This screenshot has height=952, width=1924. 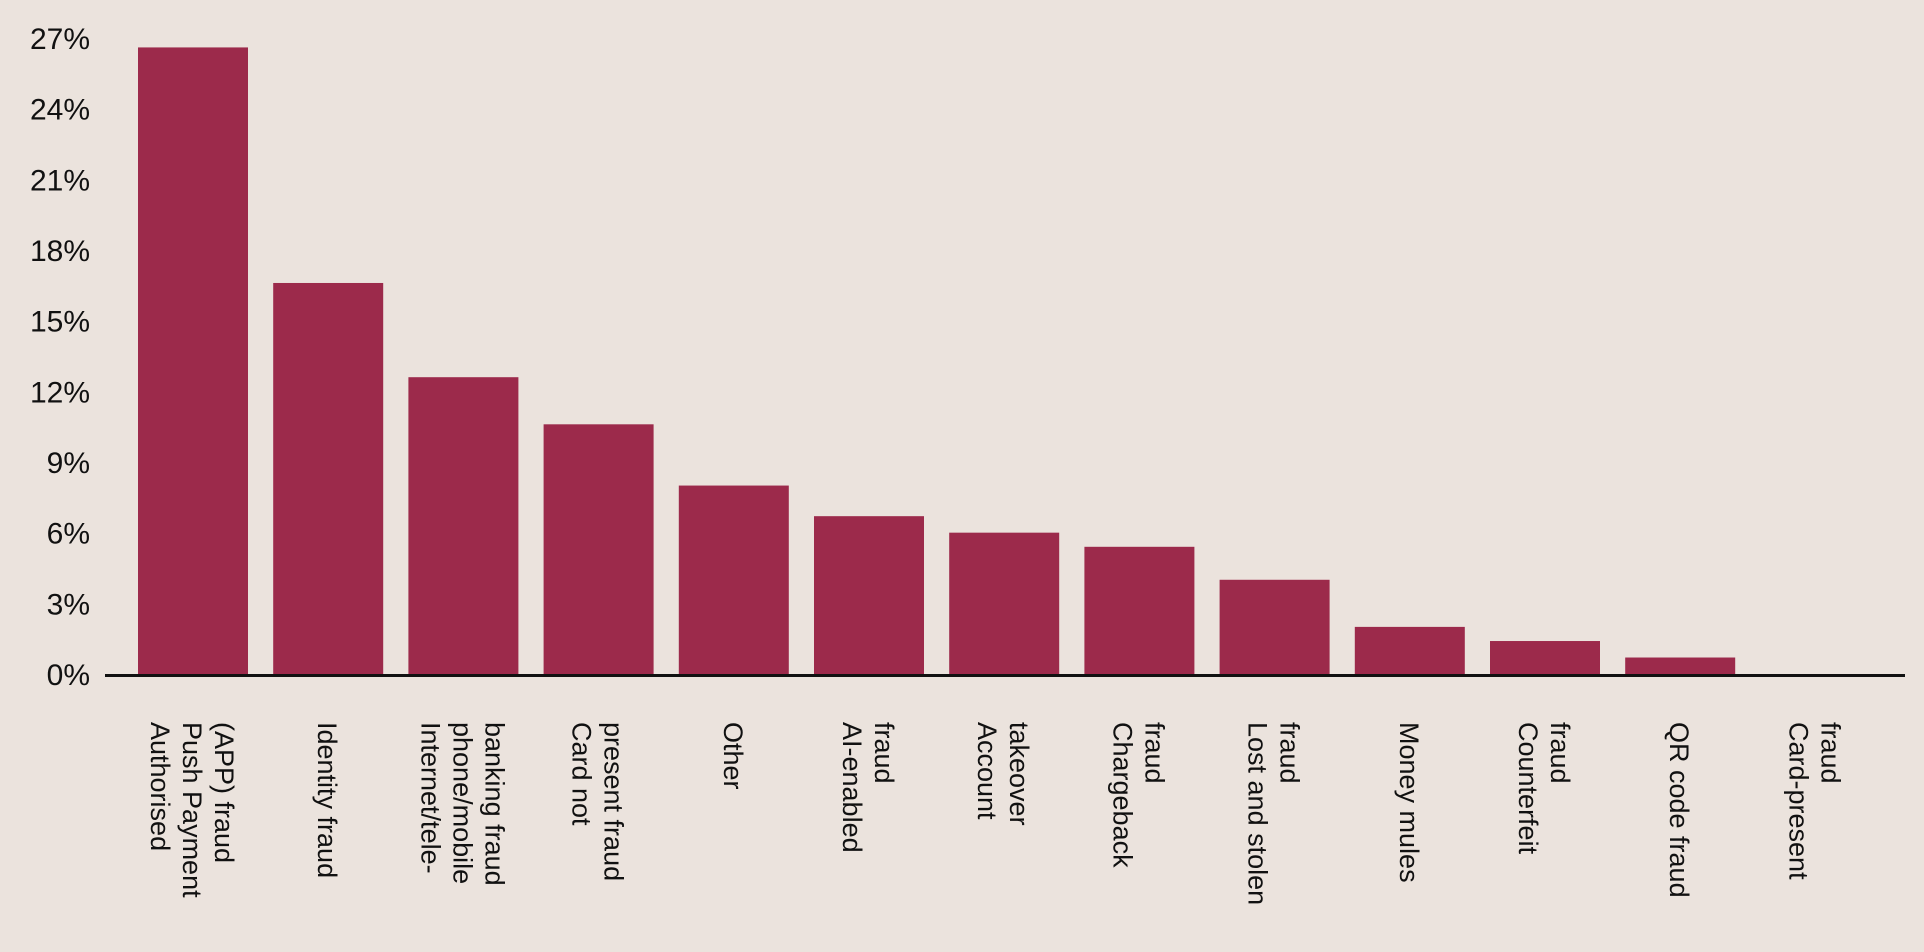 What do you see at coordinates (68, 463) in the screenshot?
I see `y-tick-label: 9%` at bounding box center [68, 463].